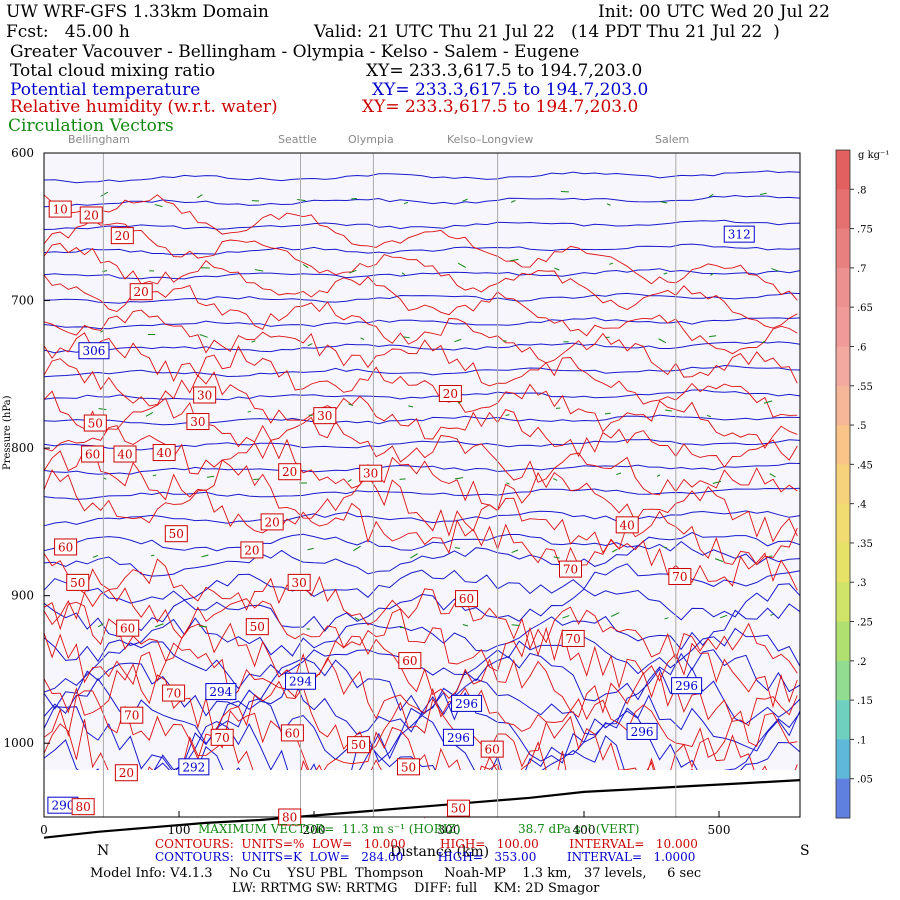 The height and width of the screenshot is (900, 900). I want to click on colorbar-tick-label: .05, so click(865, 780).